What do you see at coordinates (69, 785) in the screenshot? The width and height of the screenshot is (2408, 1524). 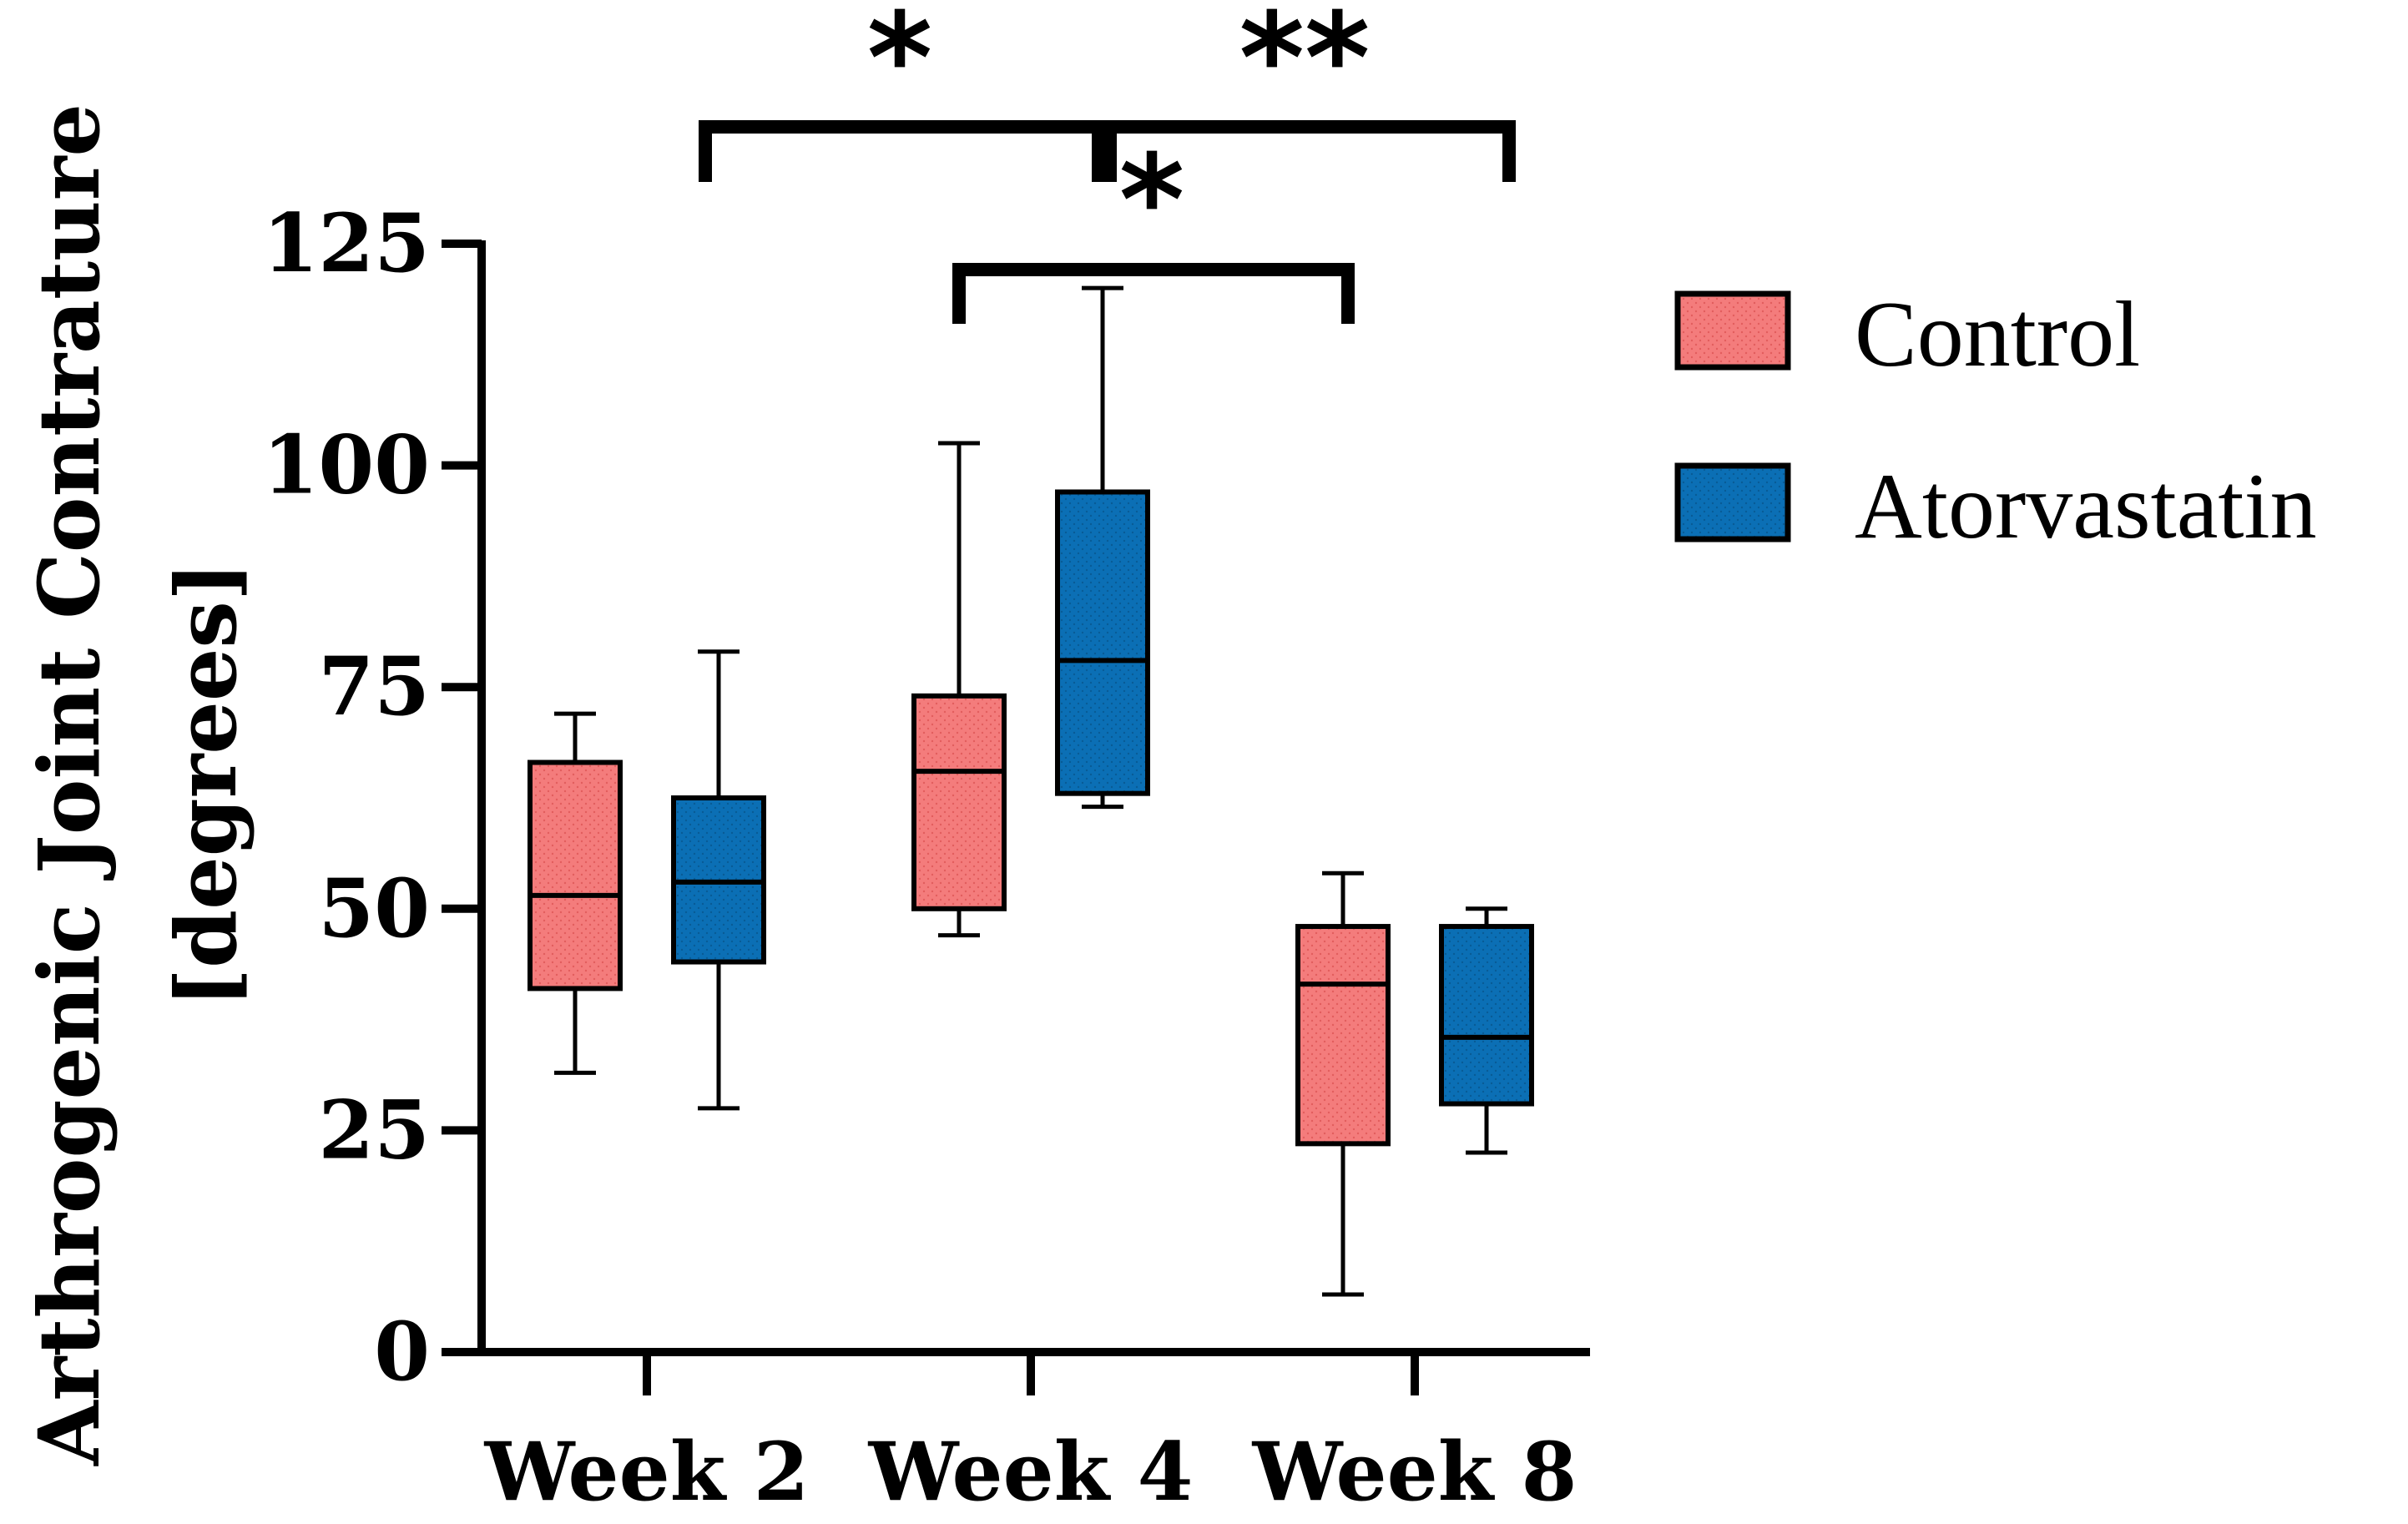 I see `y-axis-title-line1: Arthrogenic Joint Contrature` at bounding box center [69, 785].